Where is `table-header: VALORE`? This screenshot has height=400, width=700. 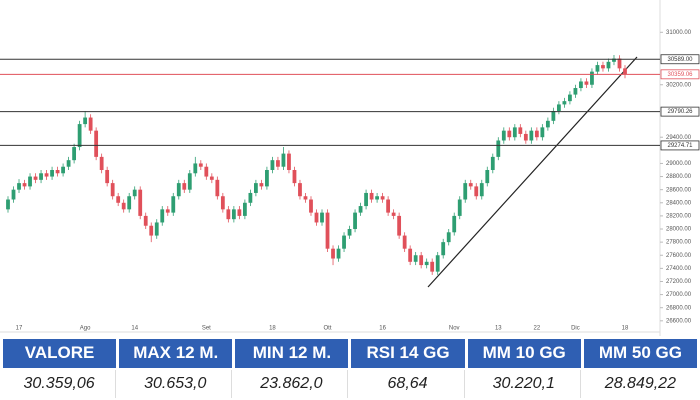
table-header: VALORE is located at coordinates (60, 353).